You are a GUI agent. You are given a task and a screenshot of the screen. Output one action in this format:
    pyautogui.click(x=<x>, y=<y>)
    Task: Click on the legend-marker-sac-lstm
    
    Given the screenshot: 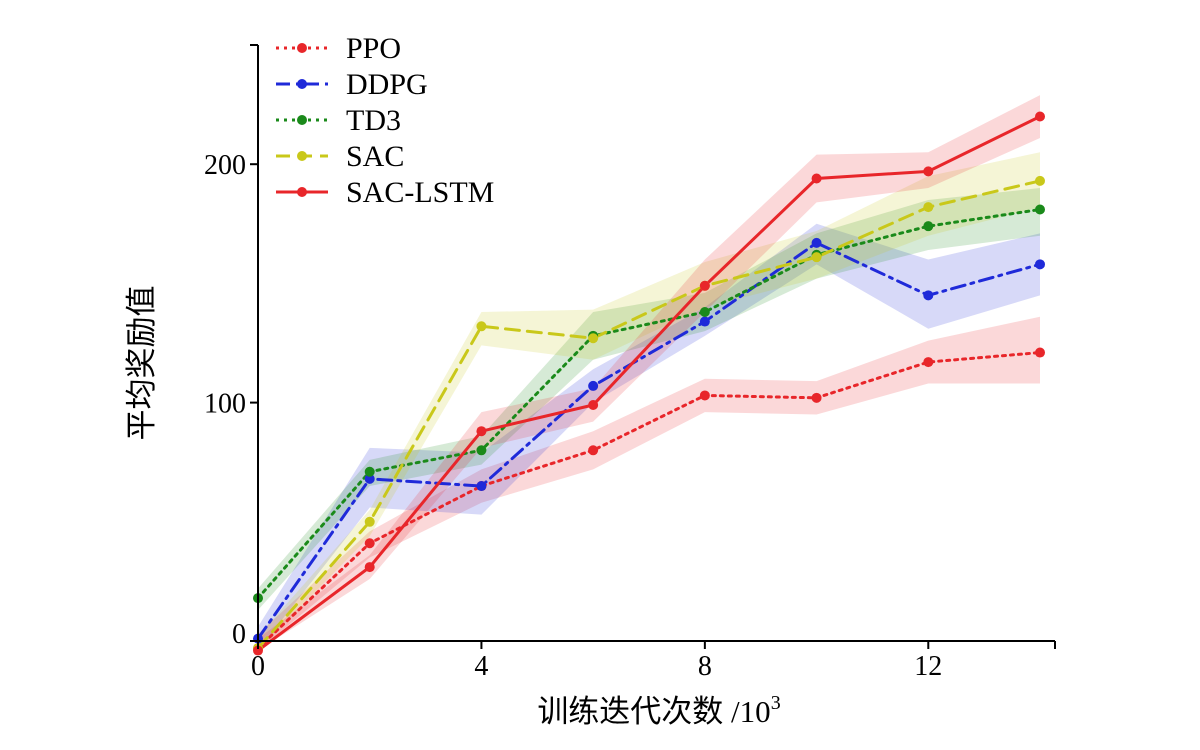 What is the action you would take?
    pyautogui.click(x=302, y=192)
    